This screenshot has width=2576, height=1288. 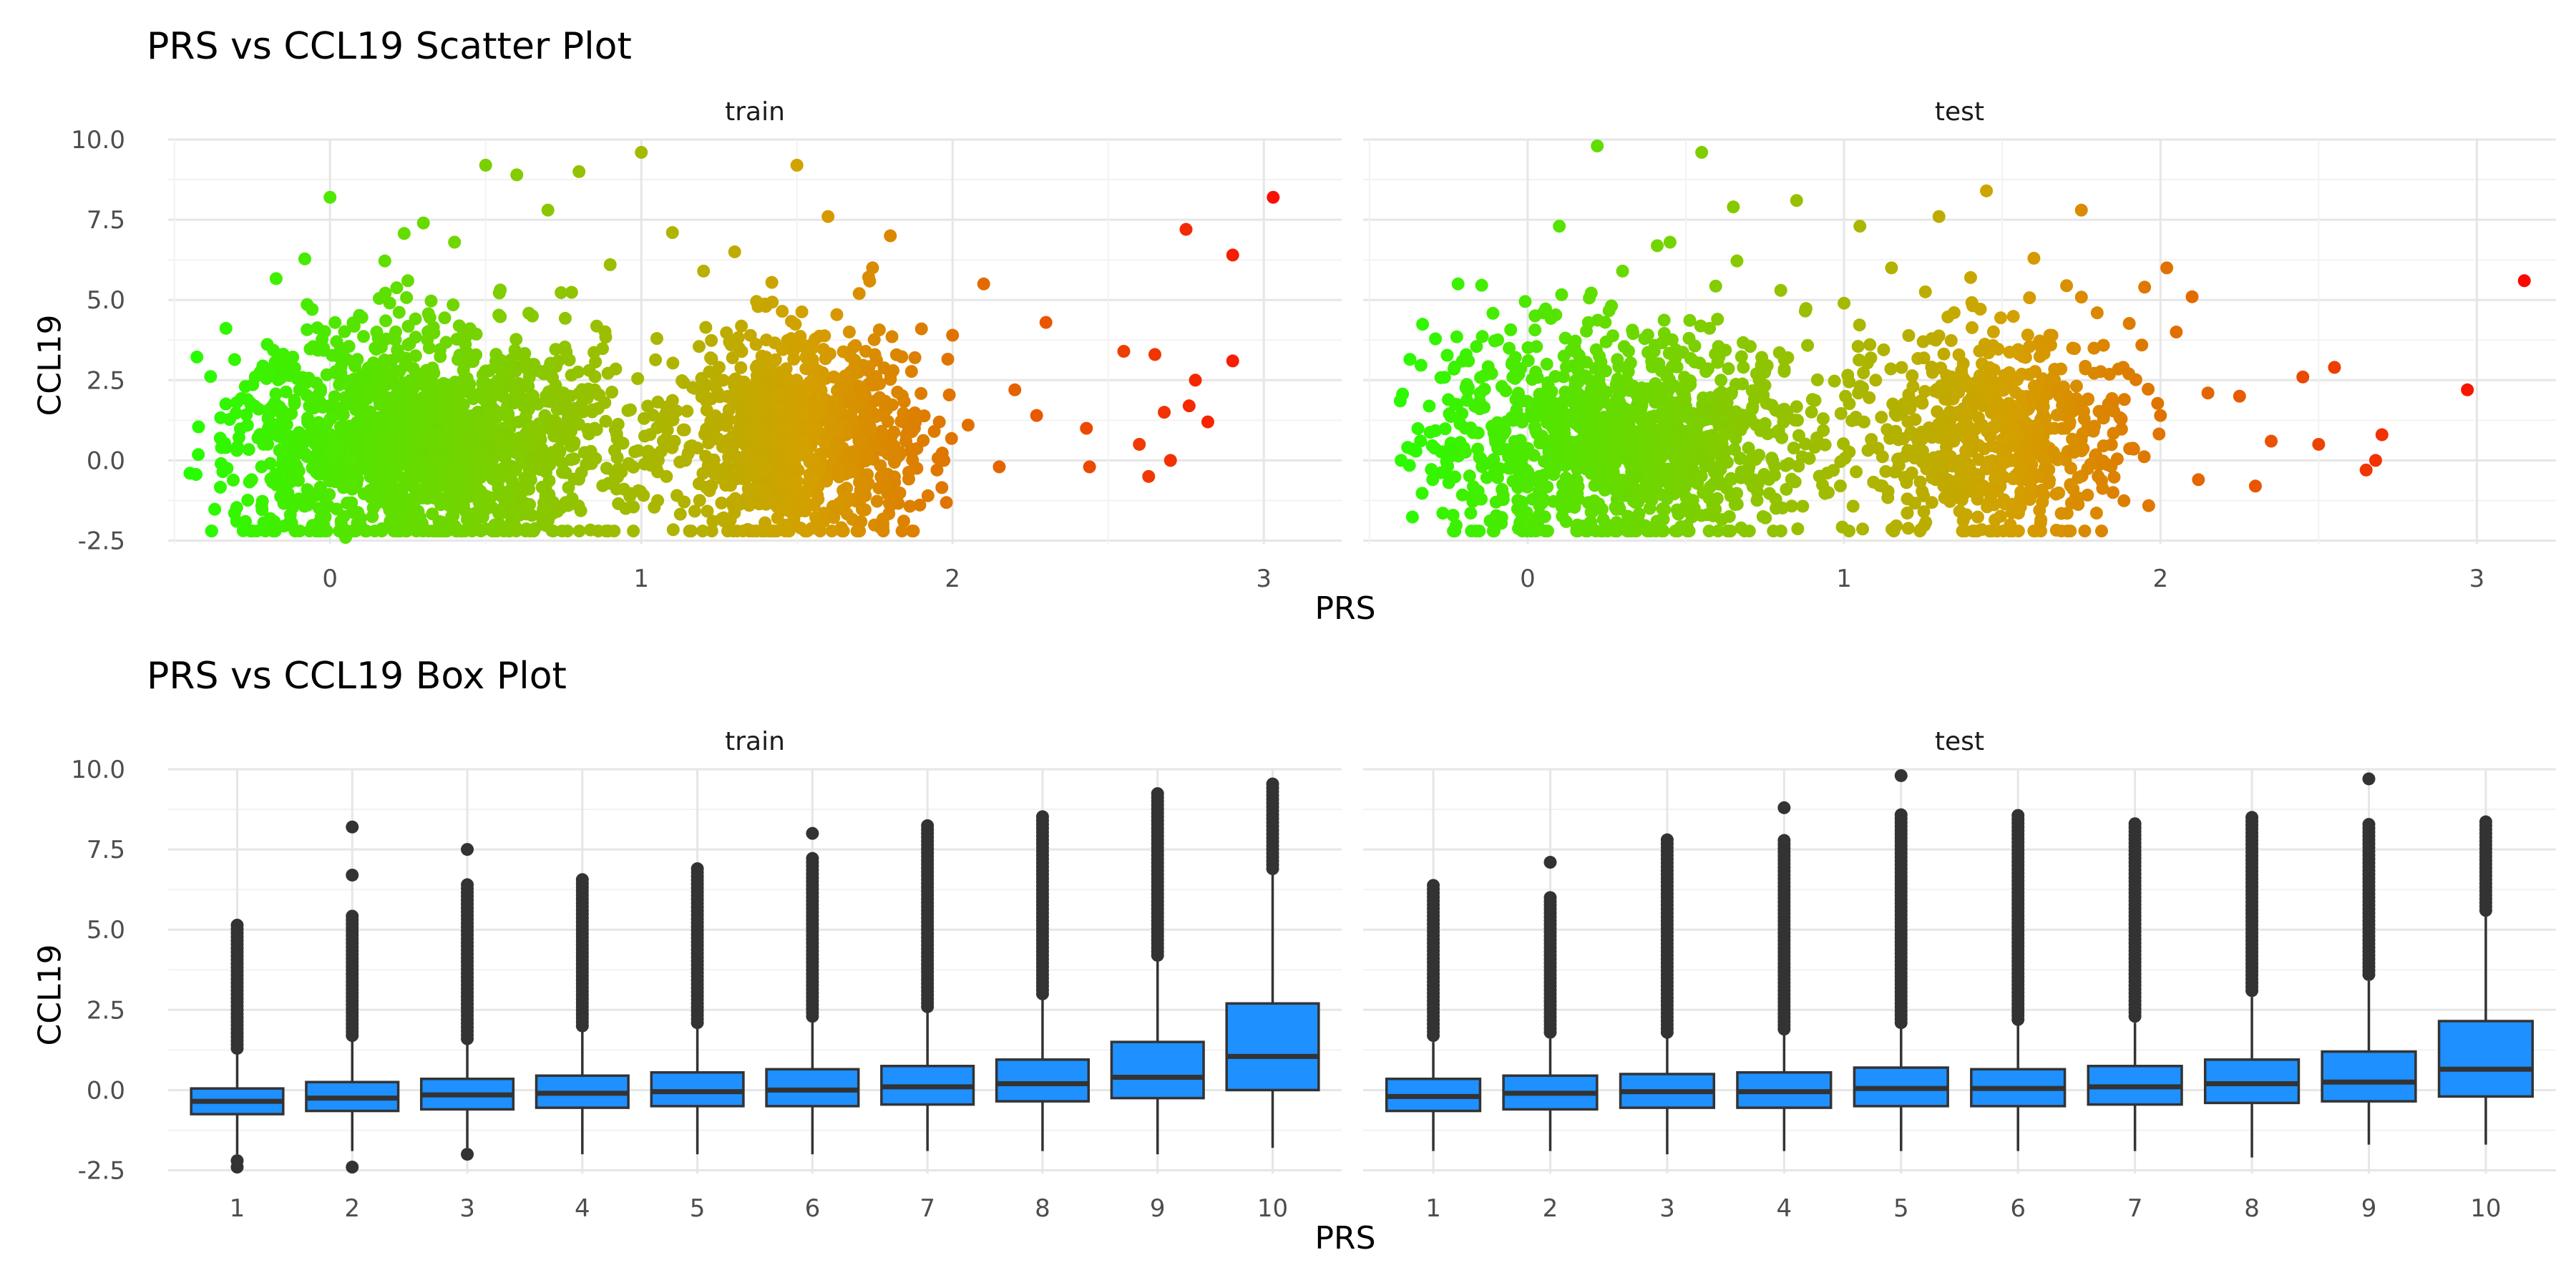 I want to click on y-tick-label: 10.0, so click(x=98, y=140).